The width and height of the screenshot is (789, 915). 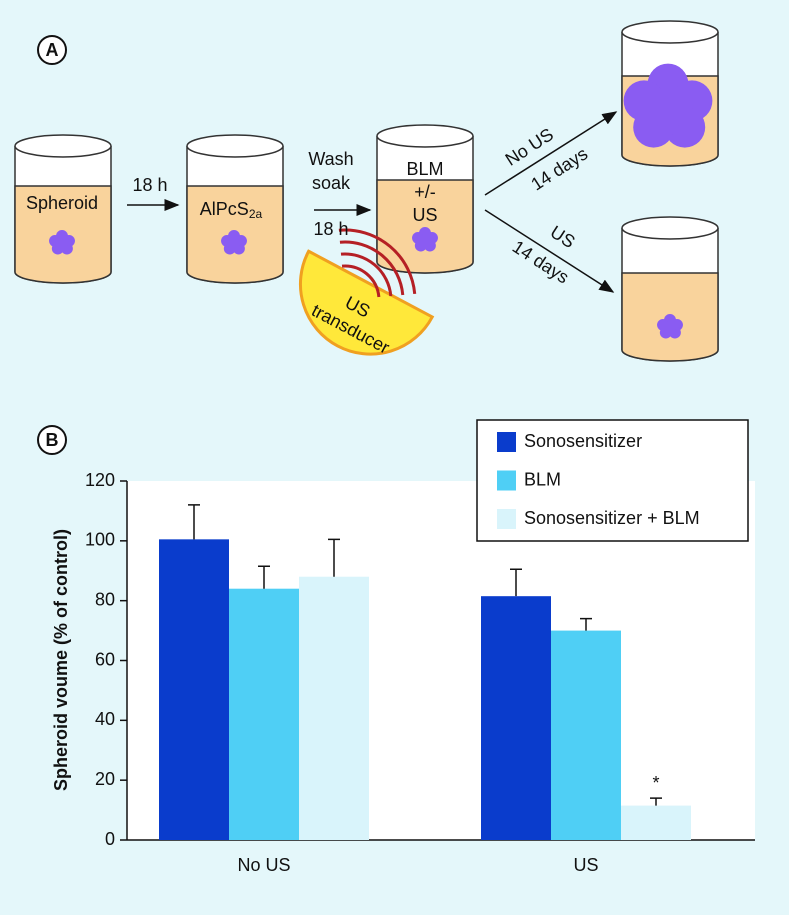 What do you see at coordinates (224, 209) in the screenshot?
I see `sensitizer: AlPcS` at bounding box center [224, 209].